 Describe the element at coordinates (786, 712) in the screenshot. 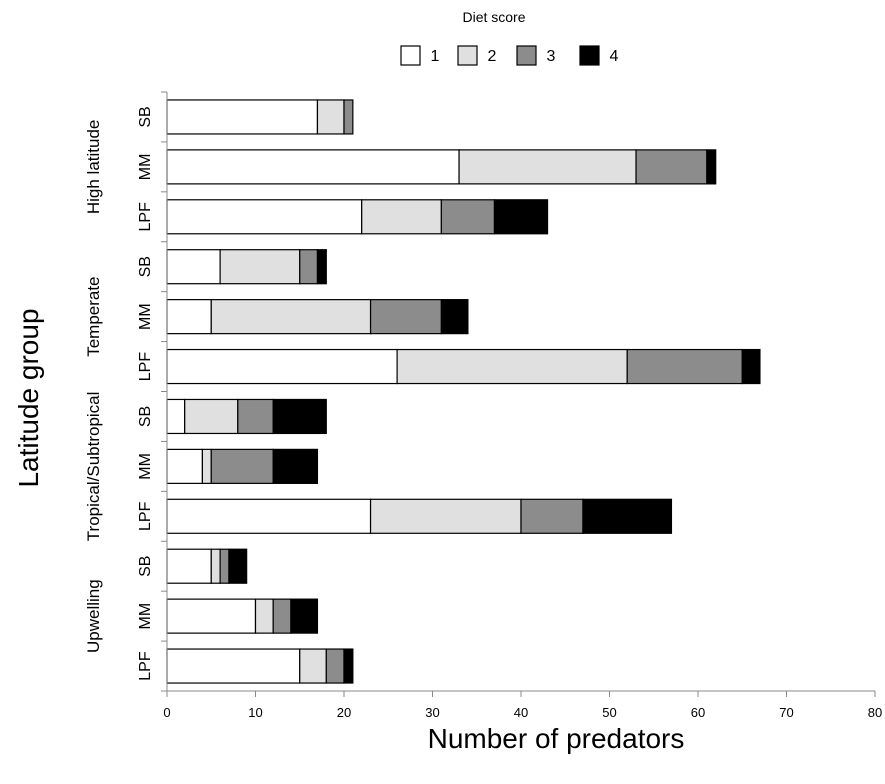

I see `x-tick-label: 70` at that location.